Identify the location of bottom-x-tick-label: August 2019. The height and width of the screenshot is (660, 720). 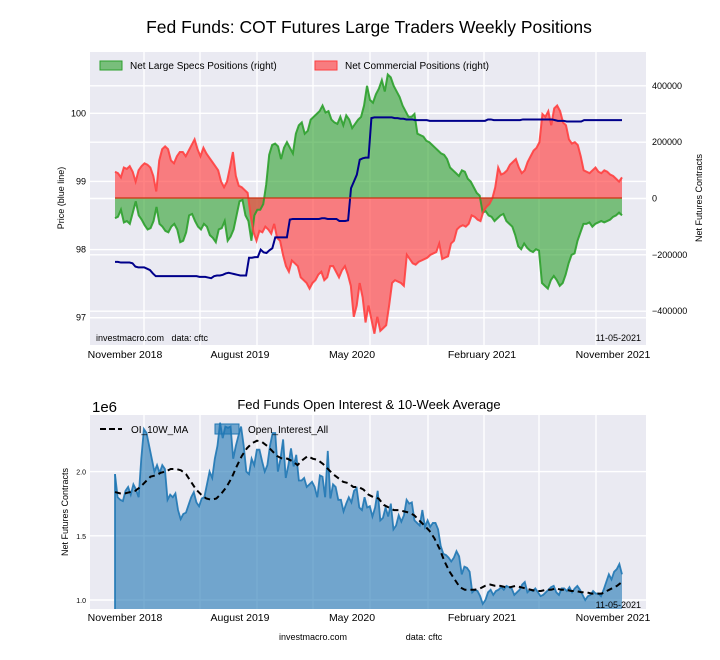
(240, 618).